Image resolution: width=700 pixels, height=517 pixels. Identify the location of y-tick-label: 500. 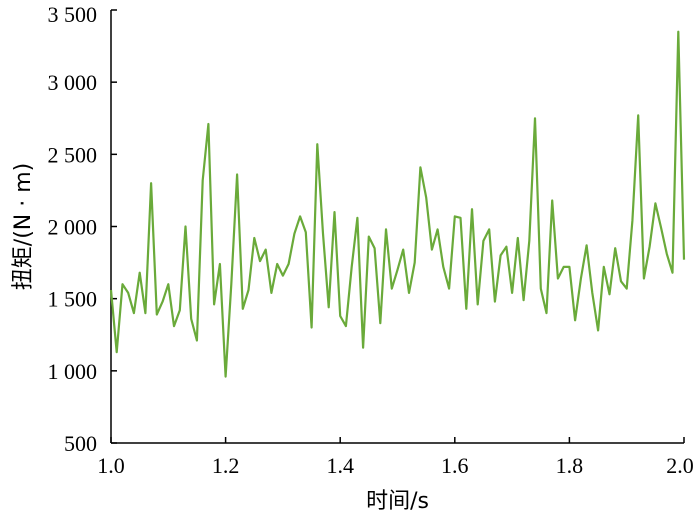
(80, 443).